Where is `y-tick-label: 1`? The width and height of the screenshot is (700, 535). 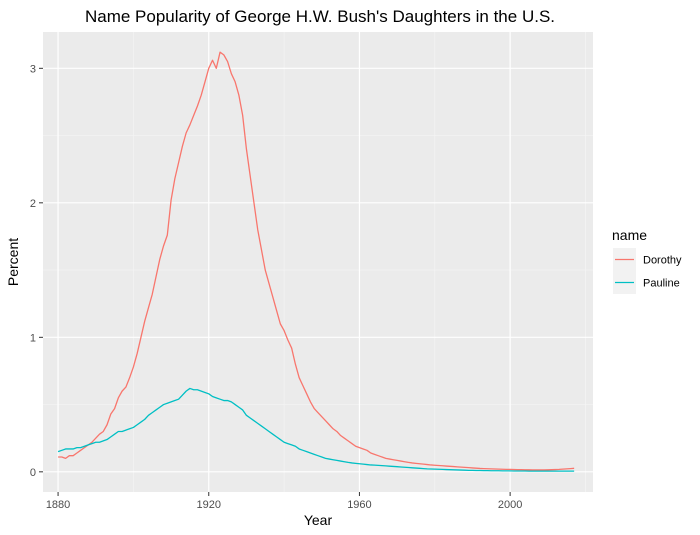
y-tick-label: 1 is located at coordinates (33, 338).